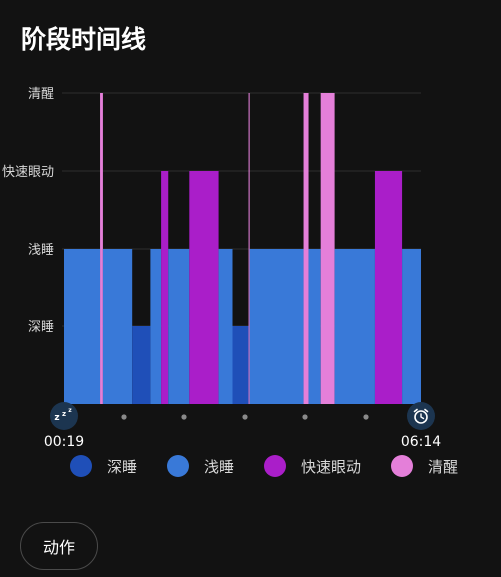 The image size is (501, 577). I want to click on legend-label: 浅睡, so click(219, 466).